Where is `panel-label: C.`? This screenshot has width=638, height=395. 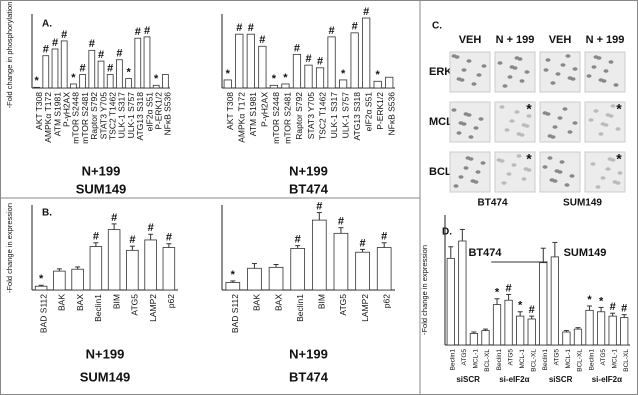
panel-label: C. is located at coordinates (437, 26).